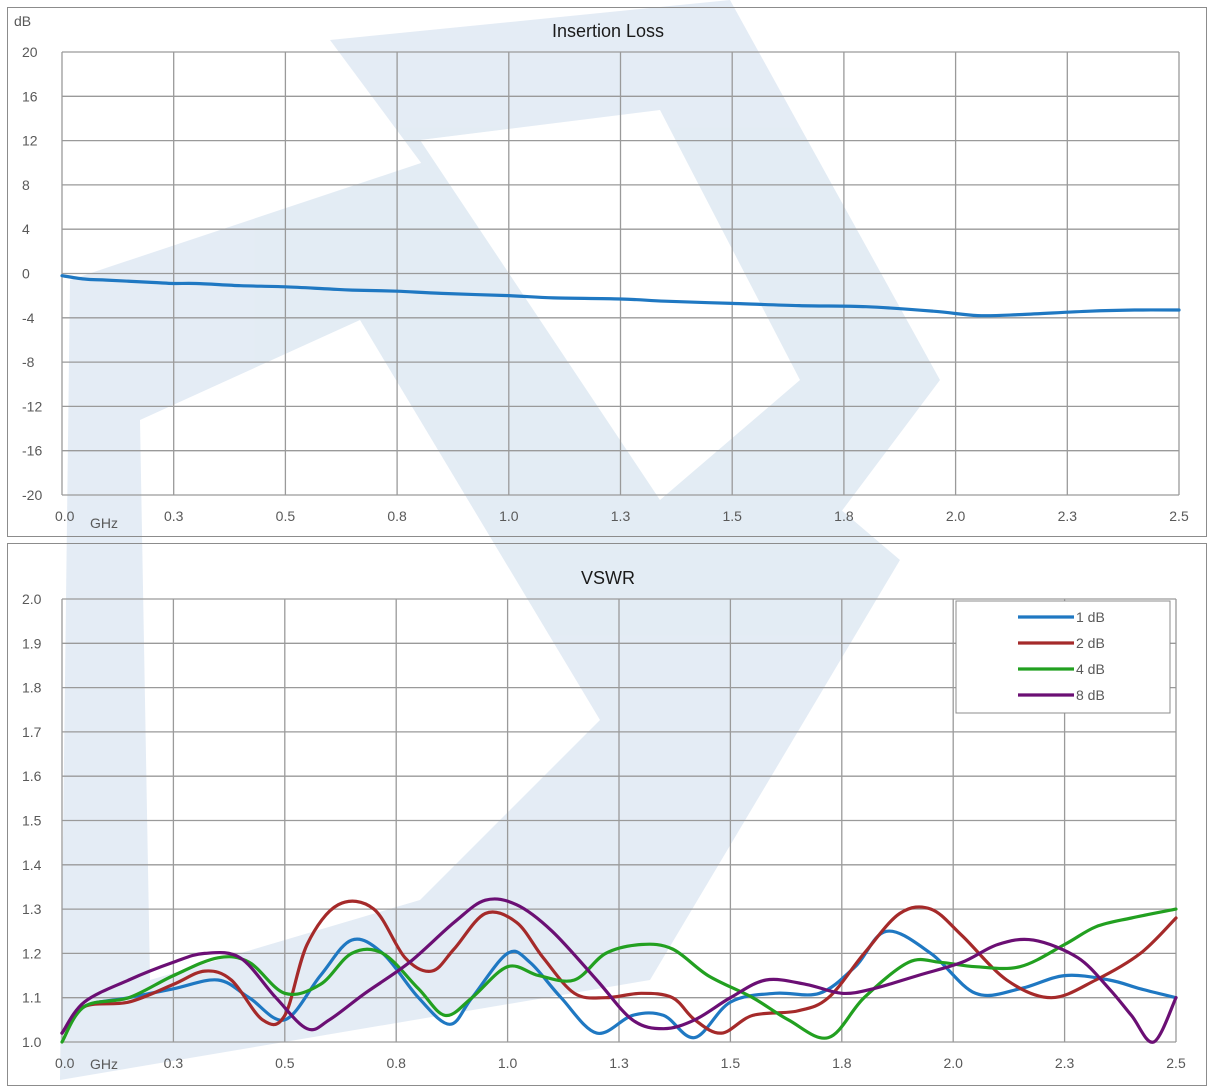 This screenshot has width=1213, height=1090. Describe the element at coordinates (32, 821) in the screenshot. I see `y-tick-label: 1.5` at that location.